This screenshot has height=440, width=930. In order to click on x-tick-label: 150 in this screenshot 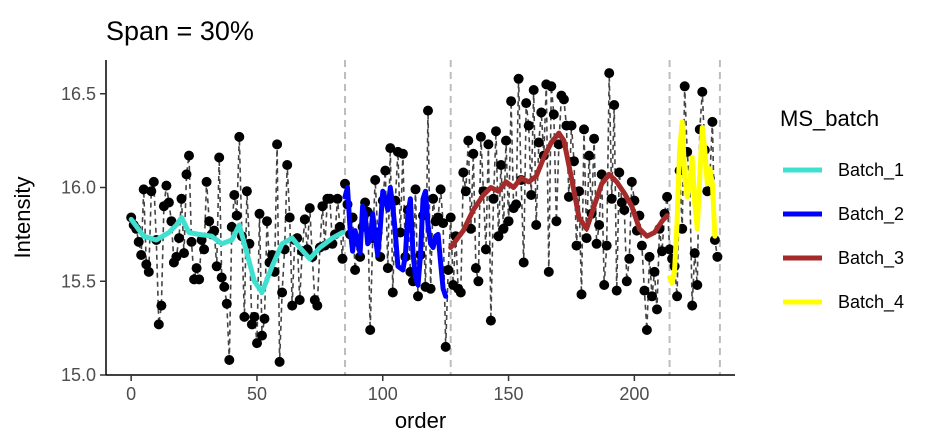, I will do `click(509, 394)`.